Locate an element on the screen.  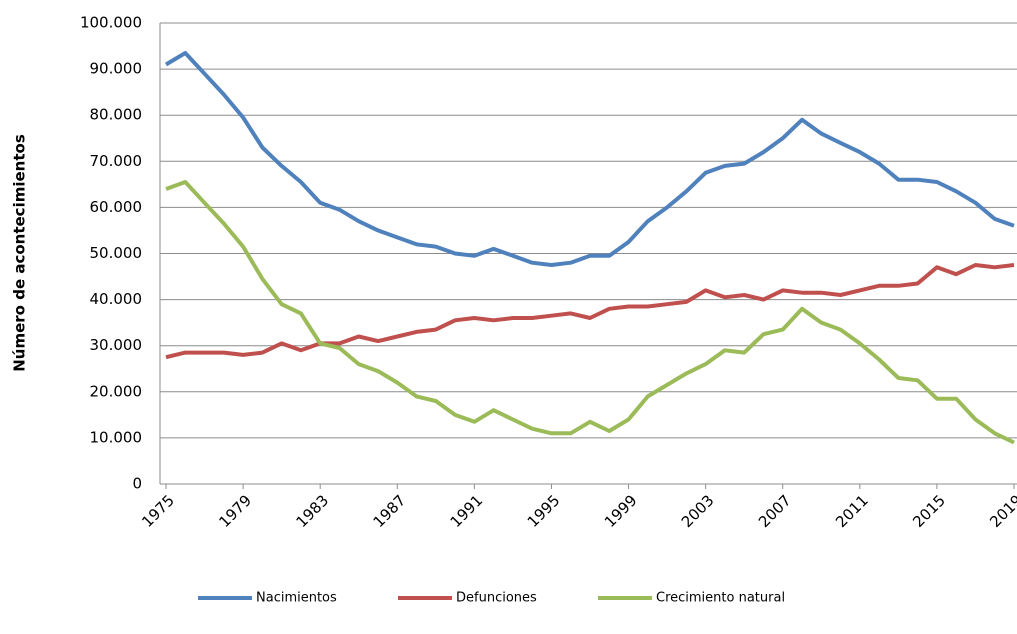
y-tick-label: 100.000 is located at coordinates (111, 23).